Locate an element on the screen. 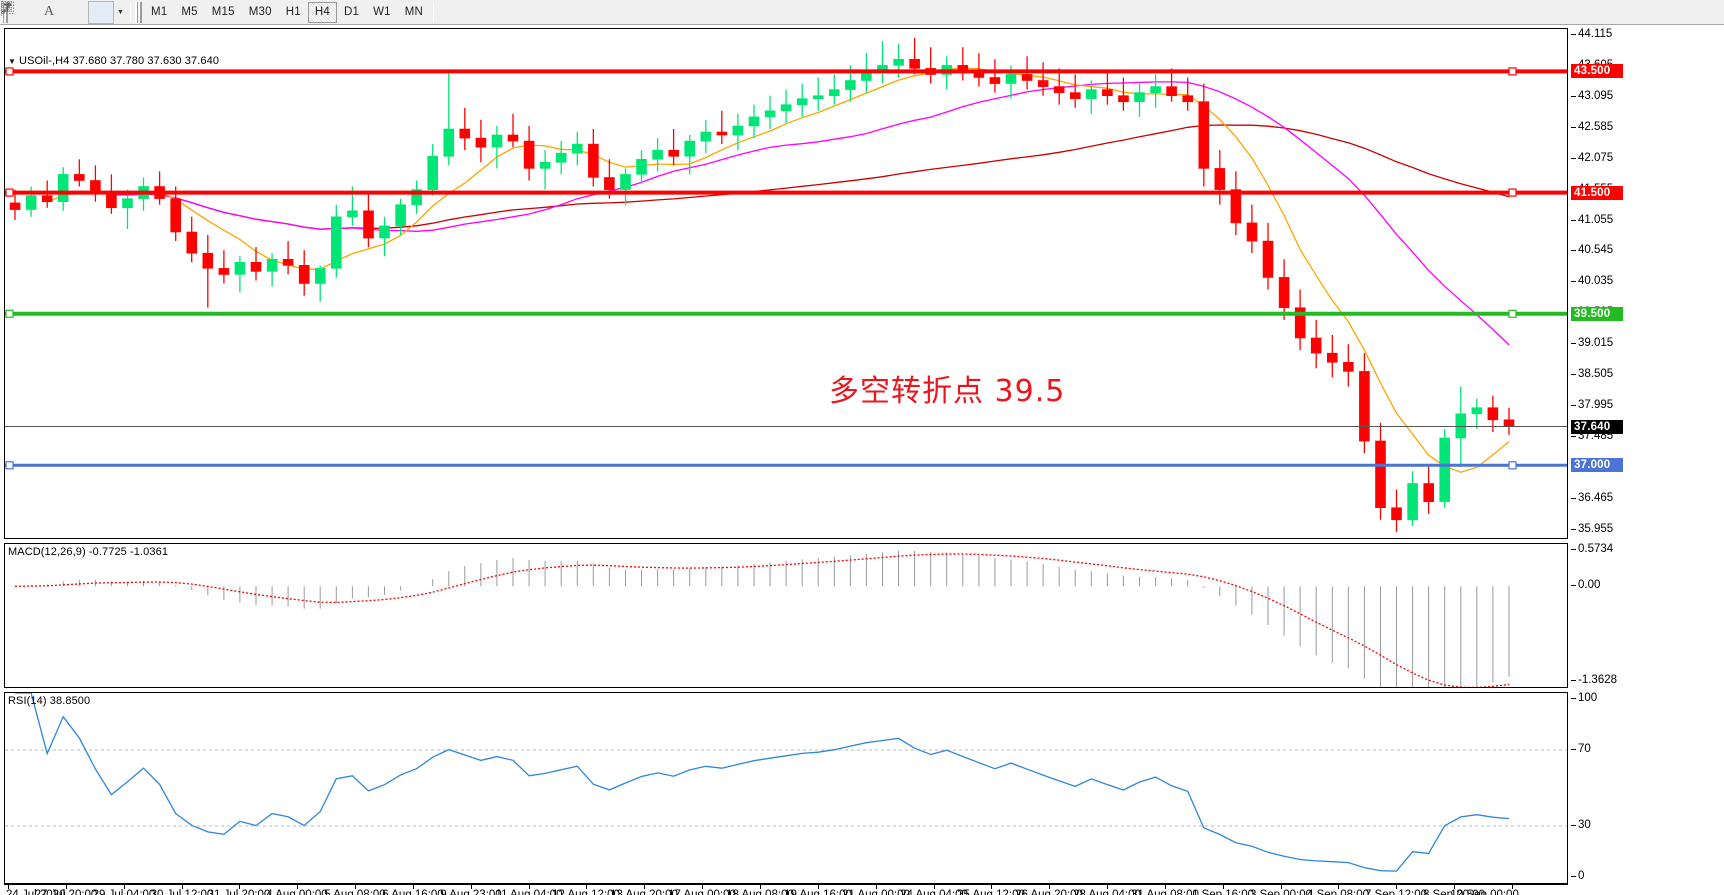 Image resolution: width=1724 pixels, height=895 pixels. symbol-info-bar: ▼ USOil-,H4 37.680 37.780 37.630 37.640 is located at coordinates (113, 61).